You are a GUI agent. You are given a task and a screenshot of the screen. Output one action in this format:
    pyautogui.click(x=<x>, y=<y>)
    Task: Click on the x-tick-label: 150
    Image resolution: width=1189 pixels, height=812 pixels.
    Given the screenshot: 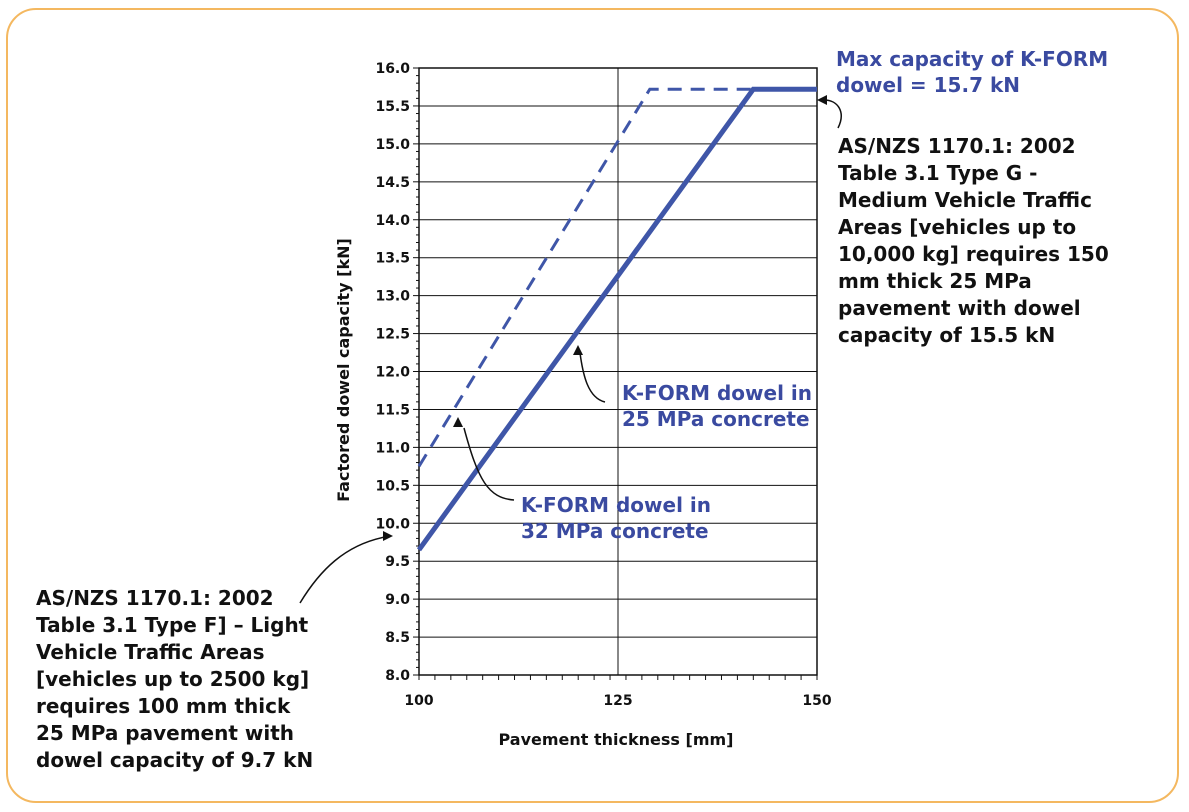 What is the action you would take?
    pyautogui.click(x=816, y=701)
    